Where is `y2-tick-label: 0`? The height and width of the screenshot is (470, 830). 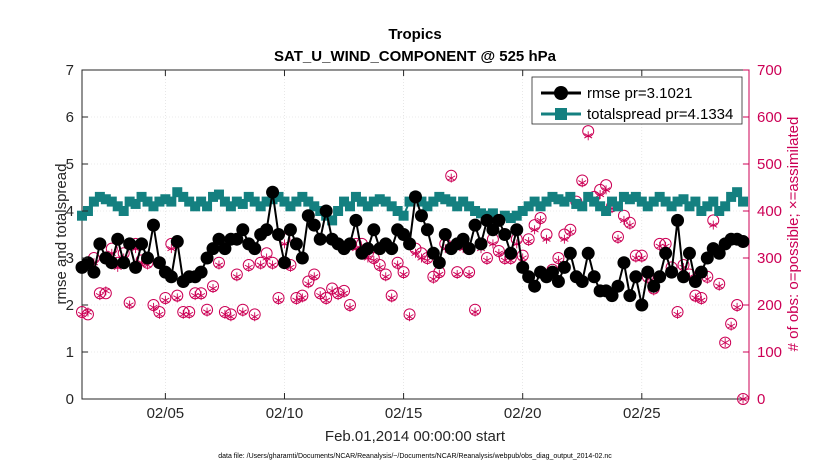 y2-tick-label: 0 is located at coordinates (761, 399).